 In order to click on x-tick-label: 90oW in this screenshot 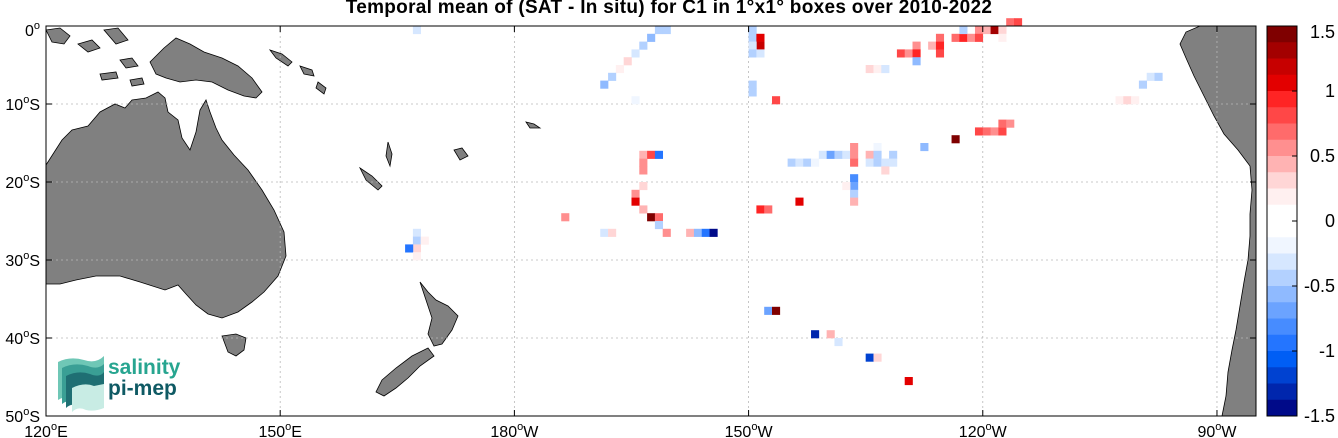, I will do `click(1217, 429)`.